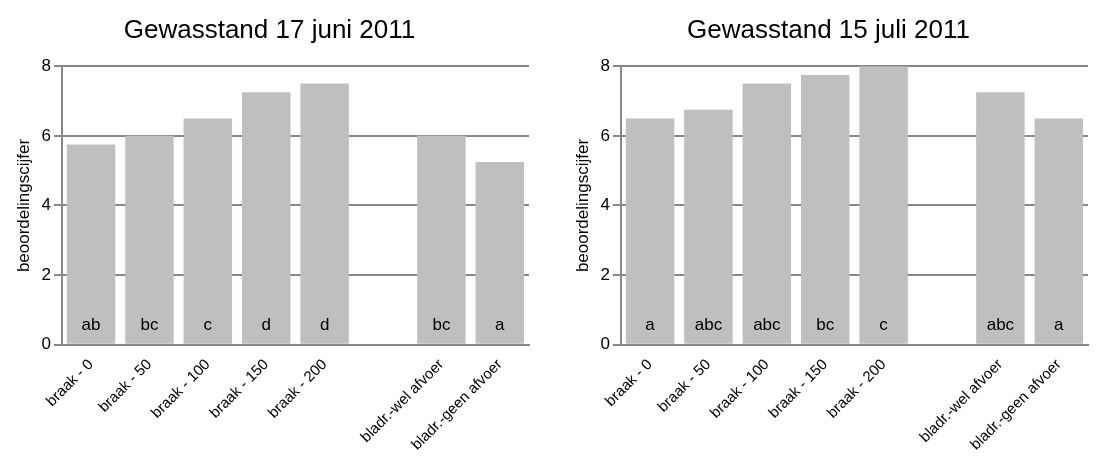 The width and height of the screenshot is (1119, 457). I want to click on chart-title: Gewasstand 15 juli 2011, so click(828, 28).